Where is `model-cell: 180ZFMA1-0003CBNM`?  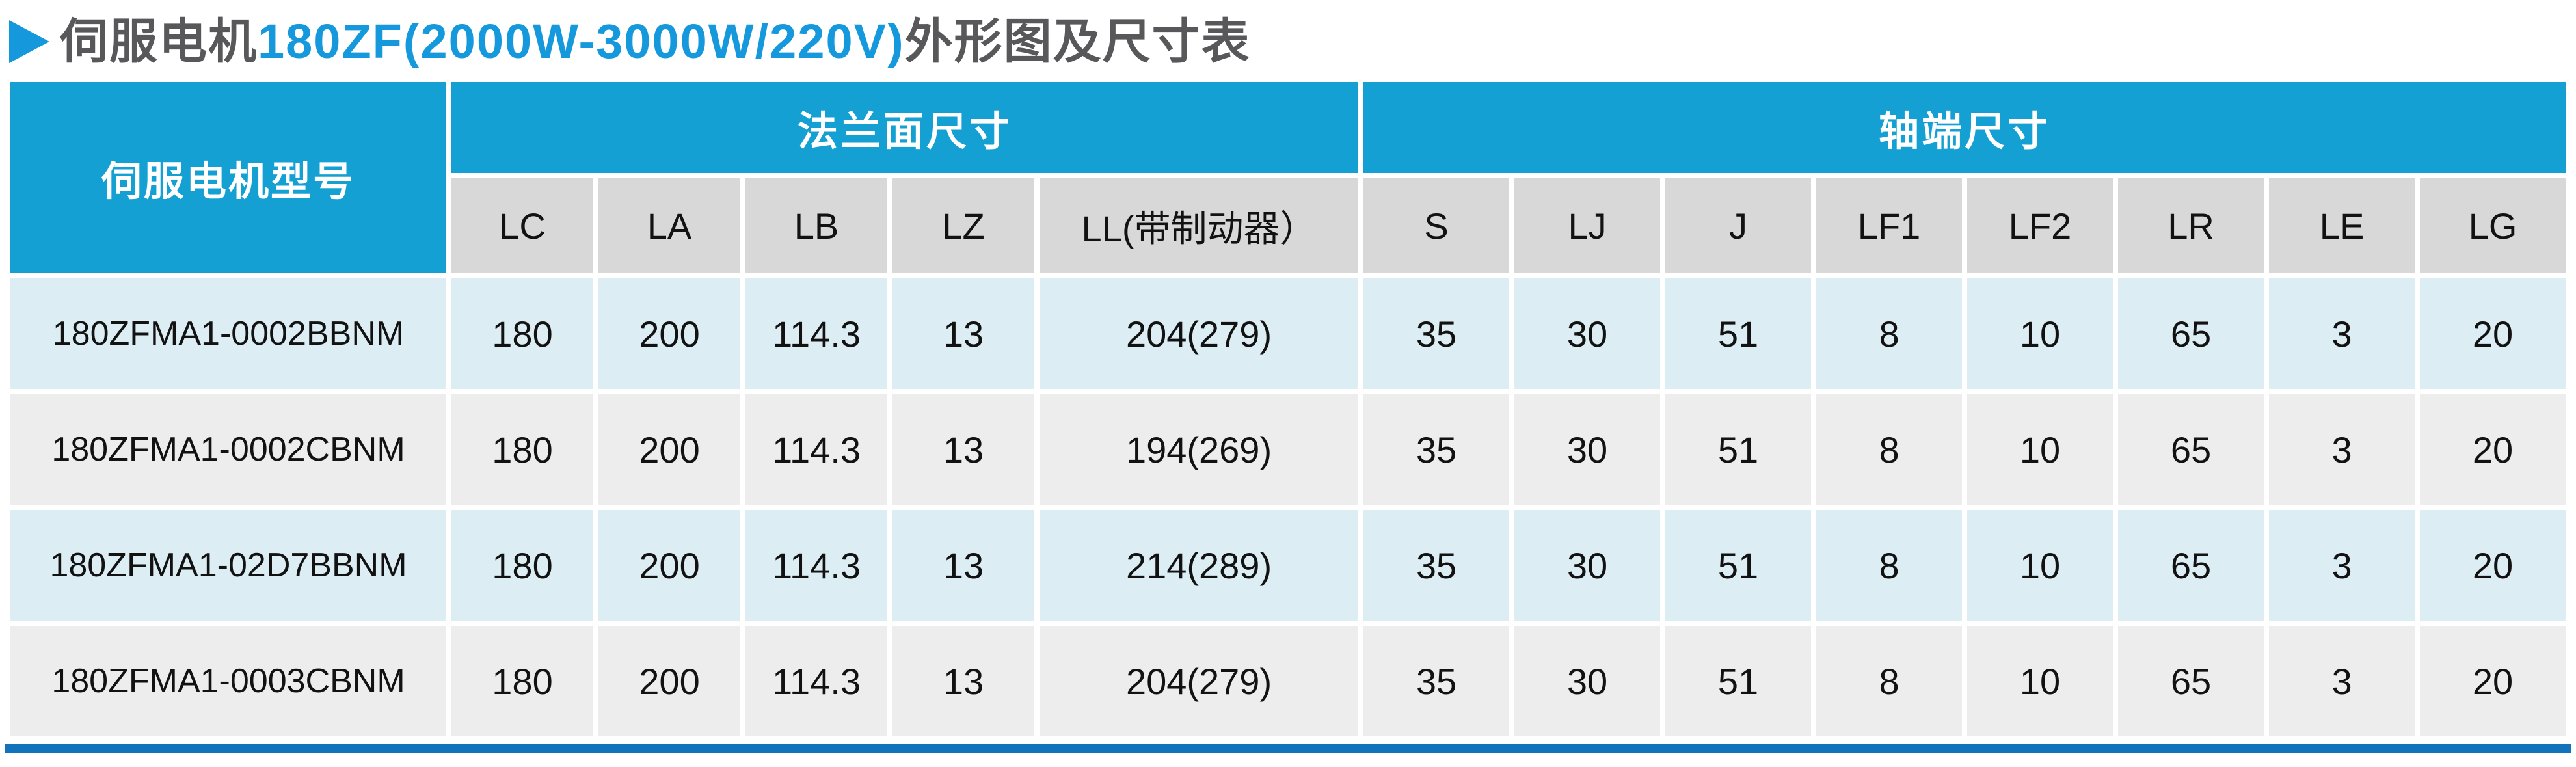 model-cell: 180ZFMA1-0003CBNM is located at coordinates (228, 681).